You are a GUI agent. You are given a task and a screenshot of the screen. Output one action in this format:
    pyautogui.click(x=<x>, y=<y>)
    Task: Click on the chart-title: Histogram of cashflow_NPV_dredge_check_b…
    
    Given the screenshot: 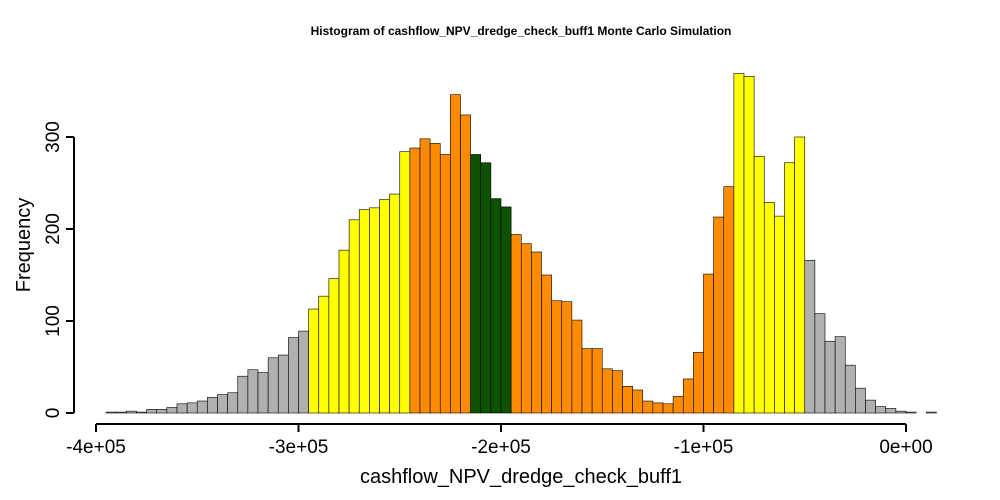 What is the action you would take?
    pyautogui.click(x=521, y=31)
    